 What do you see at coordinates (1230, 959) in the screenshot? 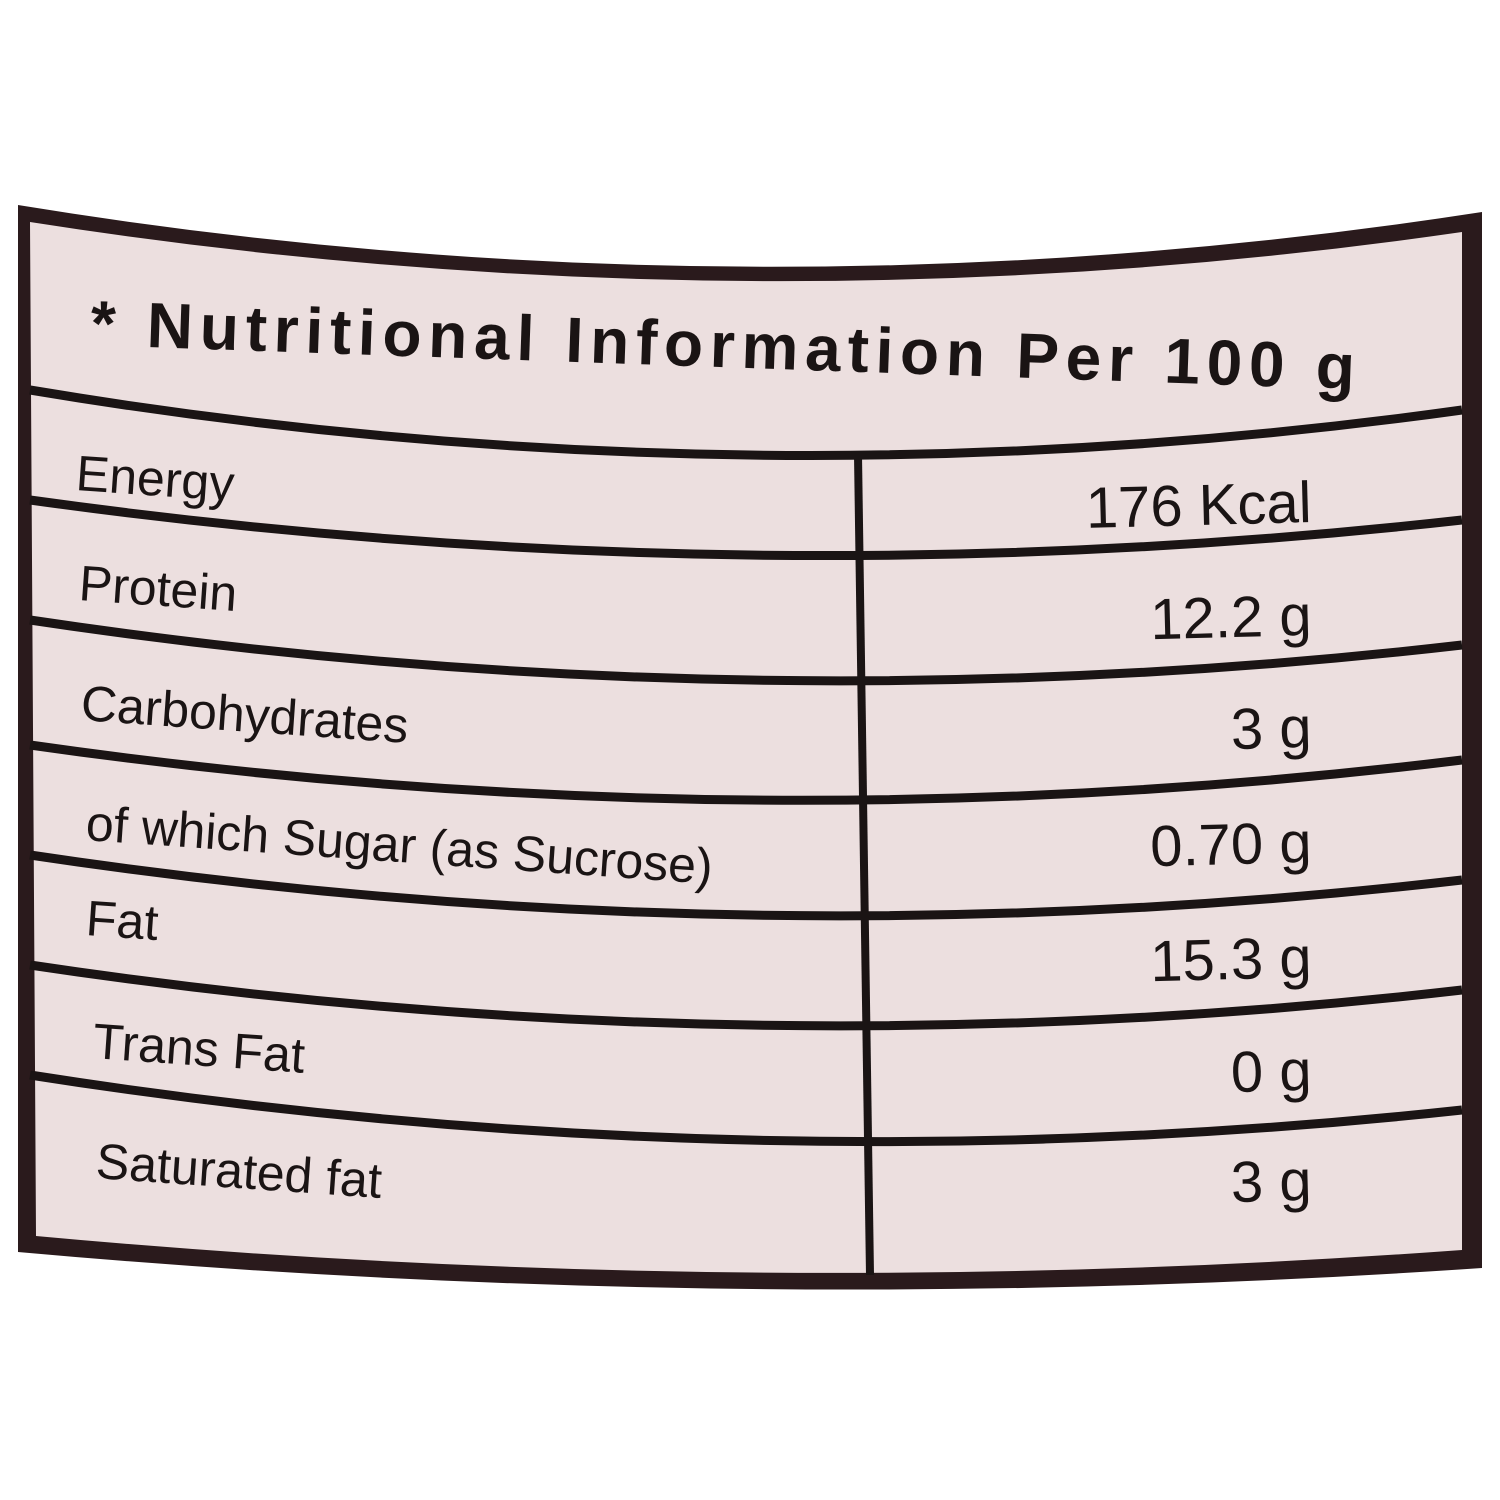
I see `row-value: 15.3 g` at bounding box center [1230, 959].